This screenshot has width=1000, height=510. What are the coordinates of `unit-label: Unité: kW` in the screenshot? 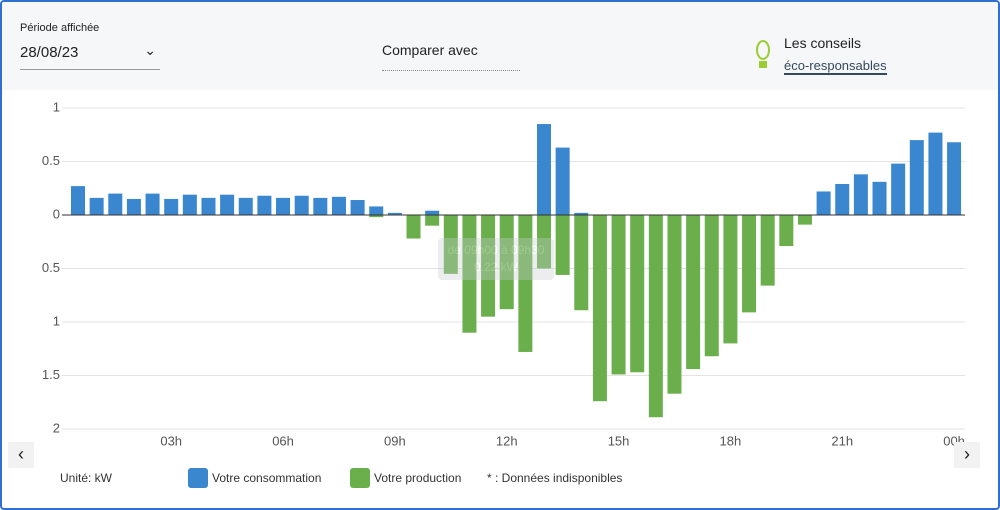 It's located at (86, 478).